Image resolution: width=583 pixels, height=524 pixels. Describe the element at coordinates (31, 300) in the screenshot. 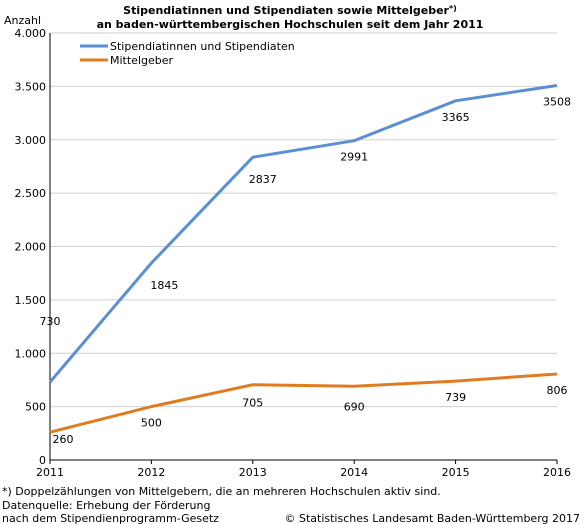

I see `y-tick-label: 1.500` at that location.